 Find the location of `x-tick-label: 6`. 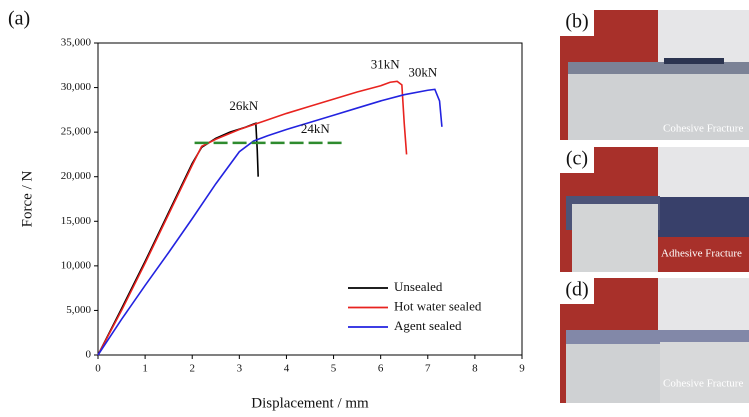

x-tick-label: 6 is located at coordinates (381, 369).